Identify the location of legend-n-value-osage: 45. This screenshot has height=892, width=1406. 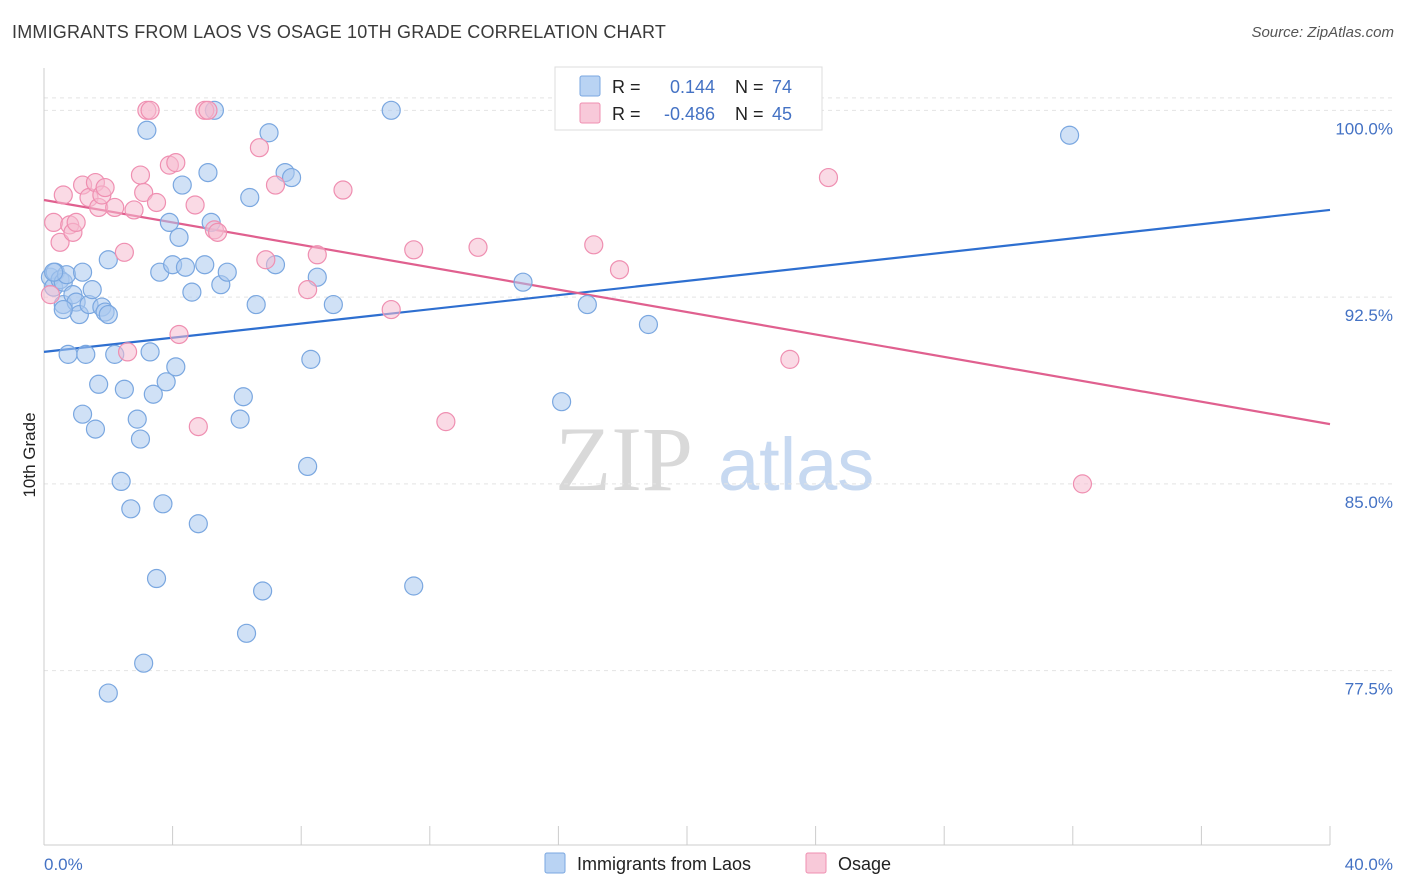
(782, 114).